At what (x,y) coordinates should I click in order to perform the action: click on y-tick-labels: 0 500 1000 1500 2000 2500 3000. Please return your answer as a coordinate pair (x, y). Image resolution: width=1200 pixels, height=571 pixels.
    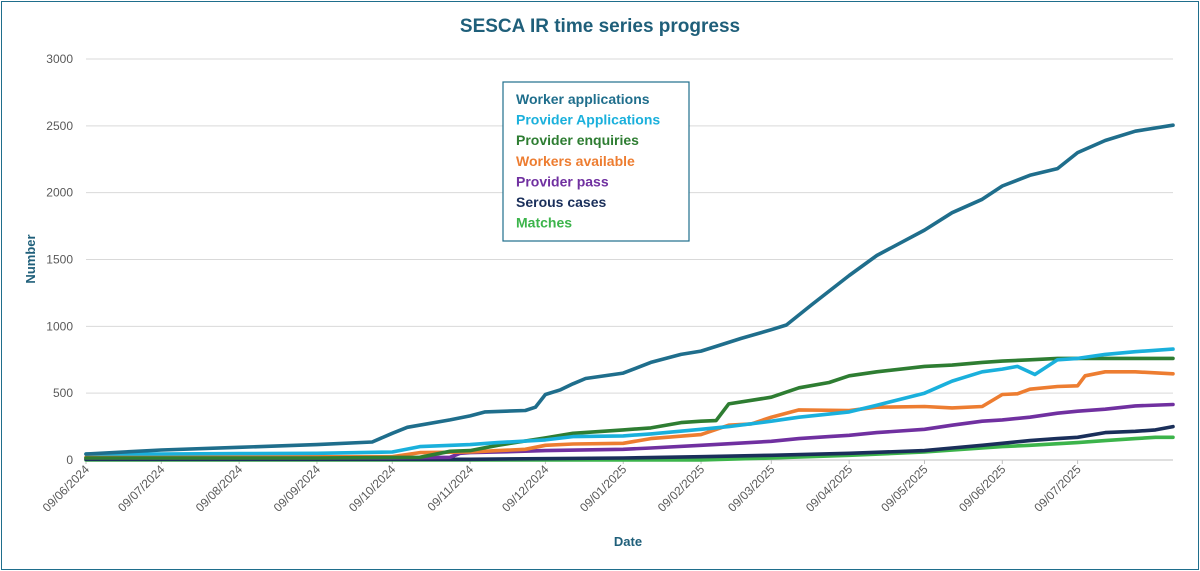
    Looking at the image, I should click on (59, 259).